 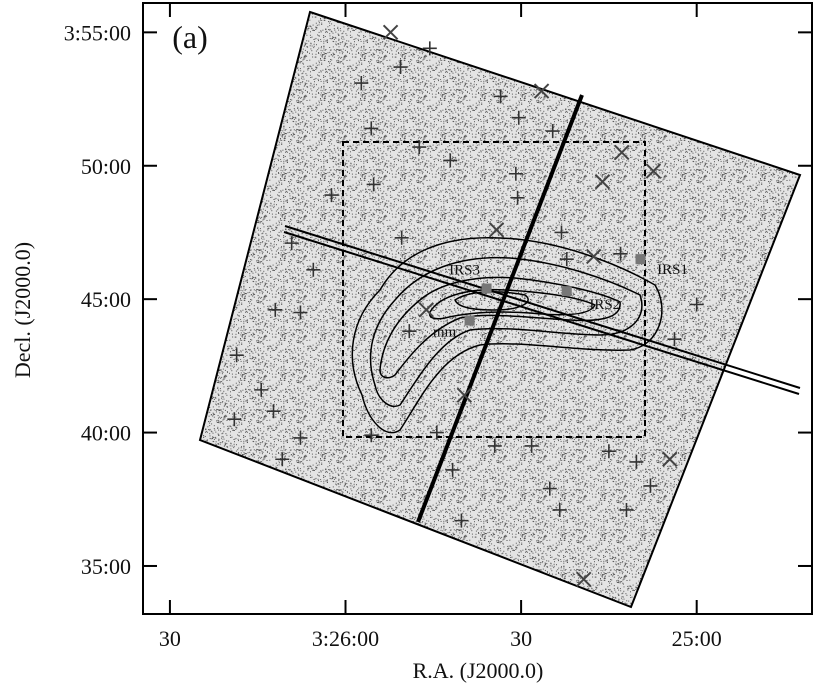 I want to click on x-axis-title: R.A. (J2000.0), so click(x=478, y=670).